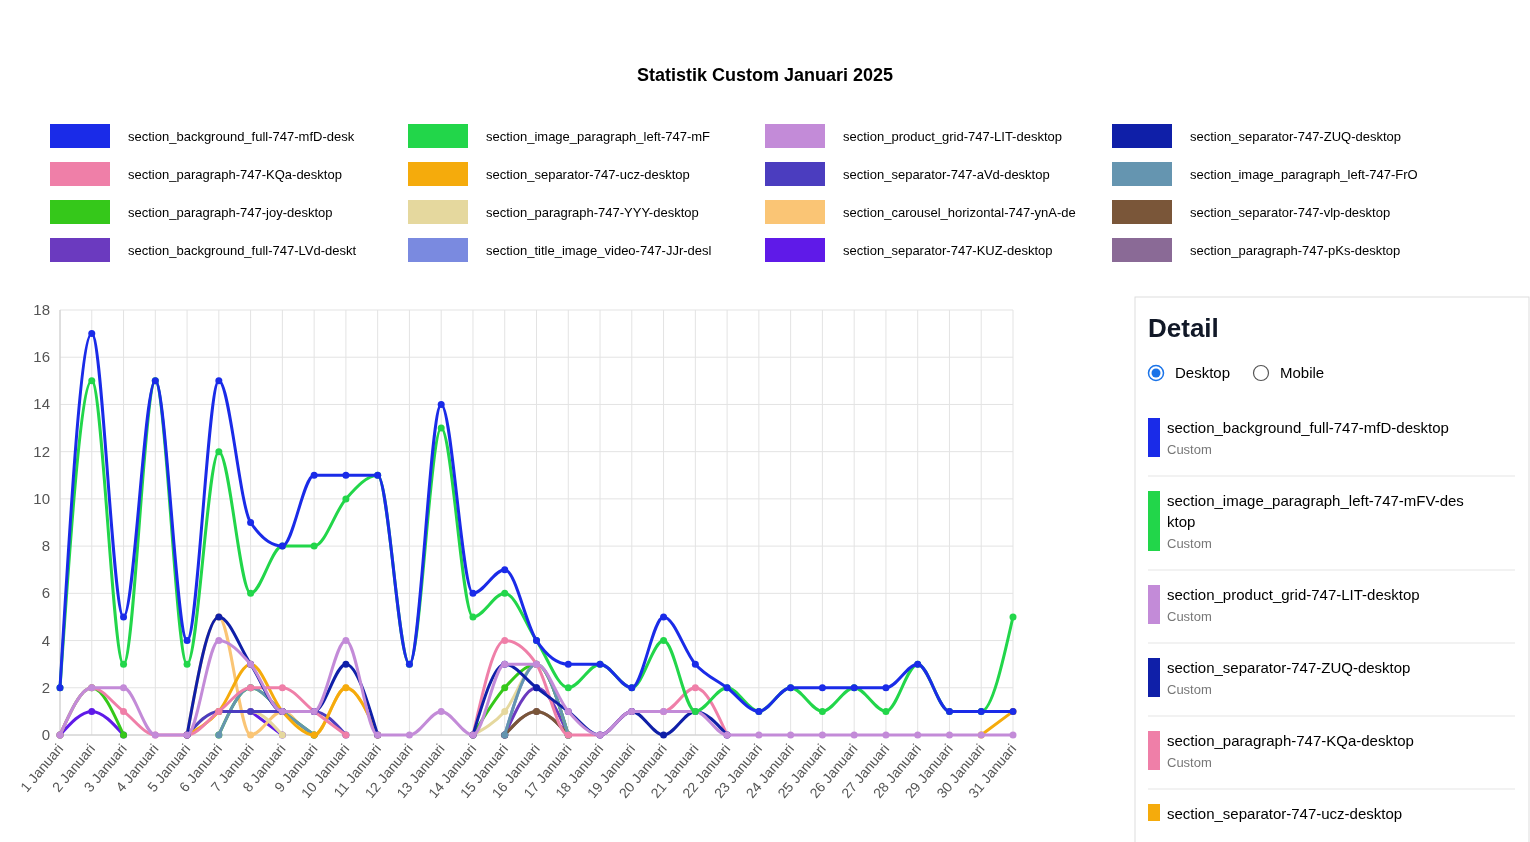  Describe the element at coordinates (230, 212) in the screenshot. I see `legend-label: section_paragraph-747-joy-desktop` at that location.